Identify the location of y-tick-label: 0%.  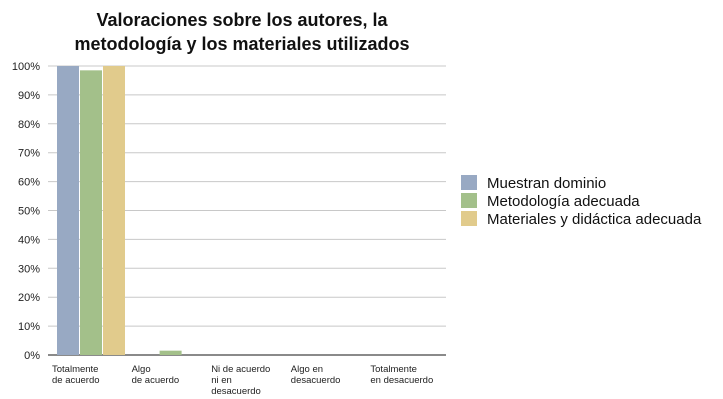
(32, 356).